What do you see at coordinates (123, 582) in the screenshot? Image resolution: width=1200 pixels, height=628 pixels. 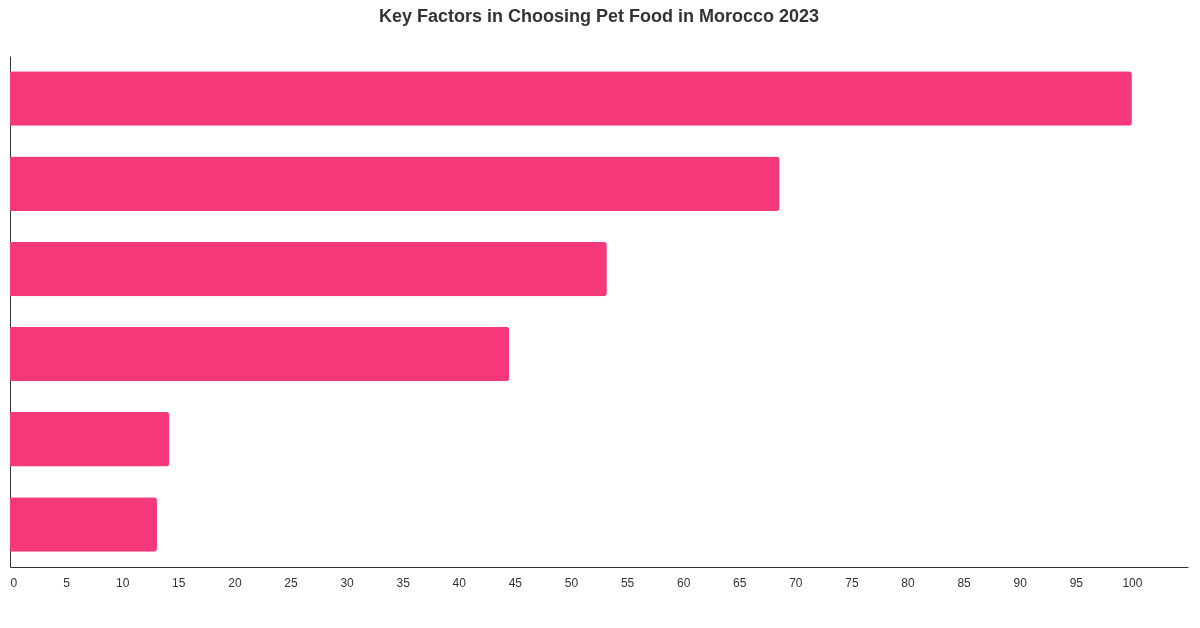 I see `x-tick-label: 10` at bounding box center [123, 582].